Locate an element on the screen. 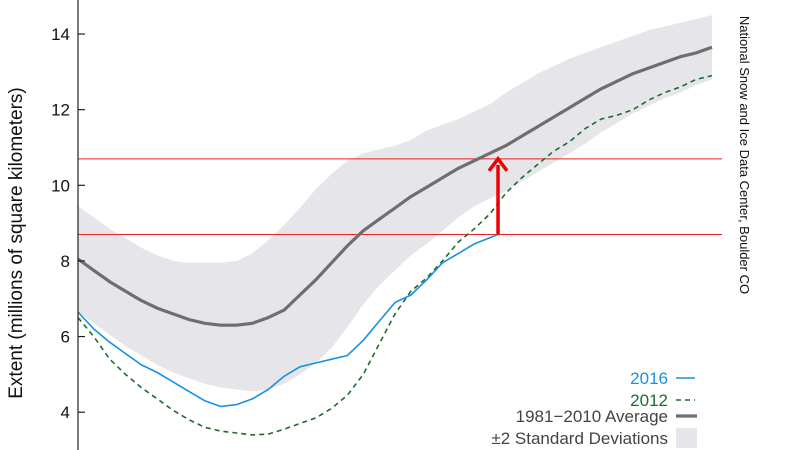 This screenshot has height=450, width=800. y-tick-label-8: 8 is located at coordinates (65, 261).